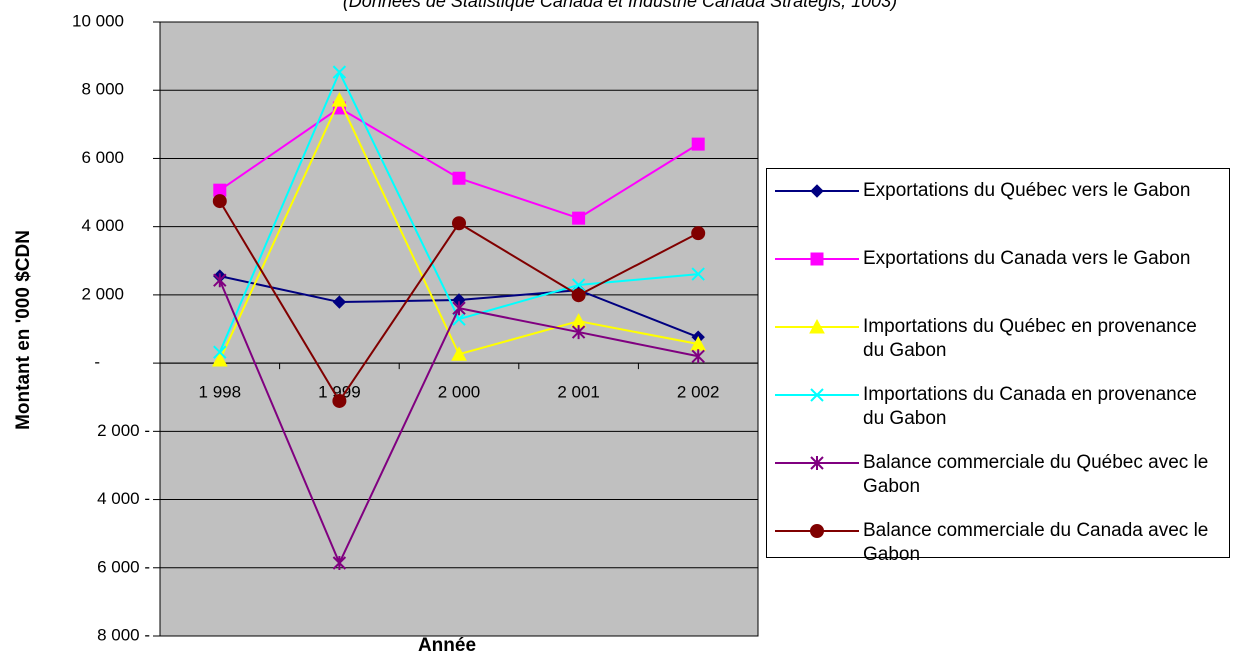 The height and width of the screenshot is (658, 1238). What do you see at coordinates (102, 225) in the screenshot?
I see `y-tick-label: 4 000` at bounding box center [102, 225].